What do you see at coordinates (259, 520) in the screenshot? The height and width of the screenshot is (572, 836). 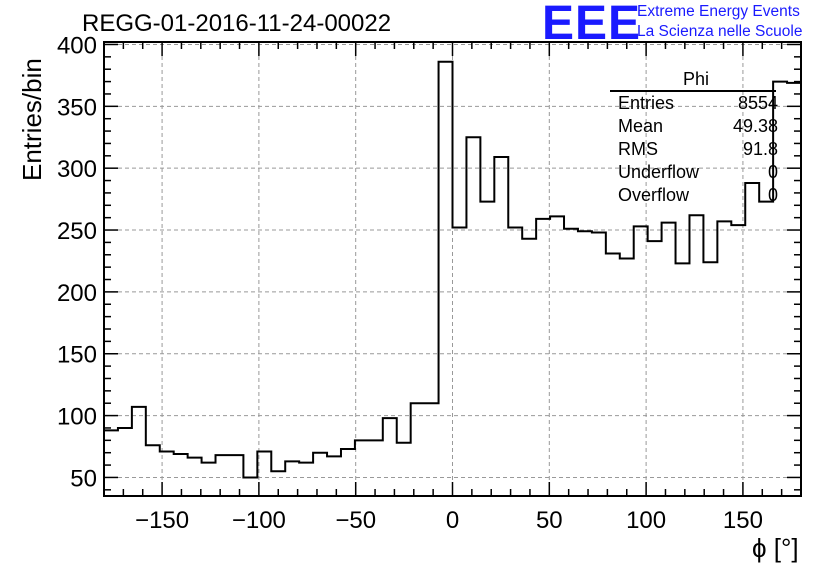 I see `x-tick-label: −100` at bounding box center [259, 520].